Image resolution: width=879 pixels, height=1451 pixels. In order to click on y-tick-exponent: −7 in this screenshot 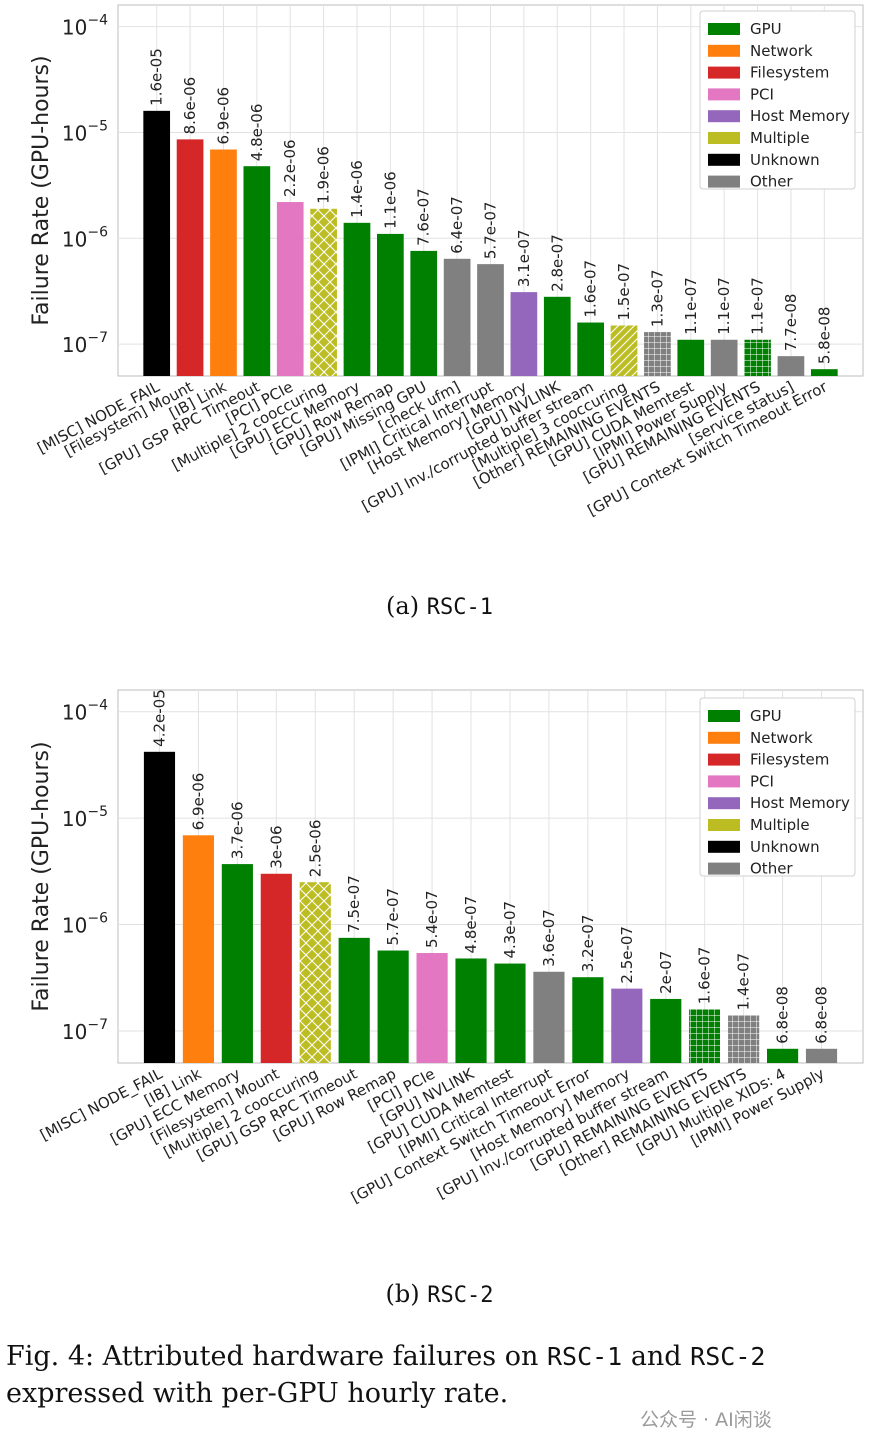, I will do `click(97, 1025)`.